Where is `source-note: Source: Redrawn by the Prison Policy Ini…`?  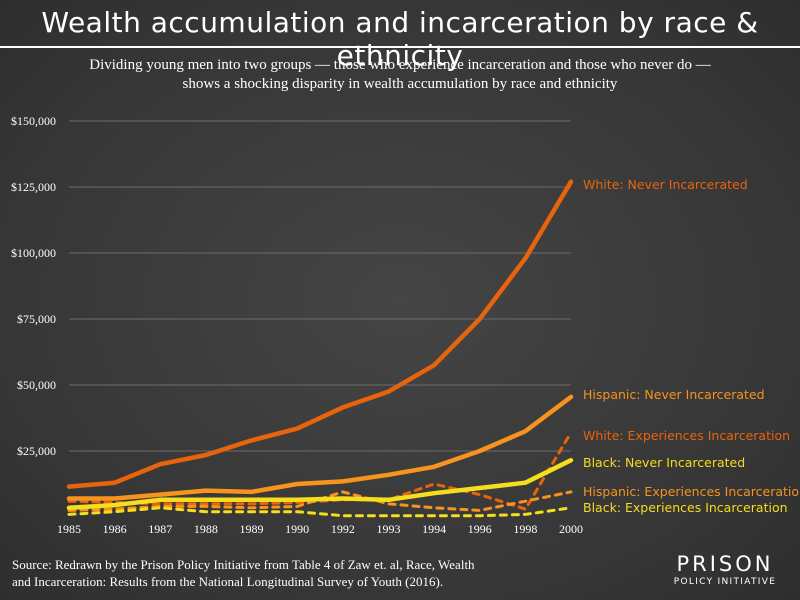
source-note: Source: Redrawn by the Prison Policy Ini… is located at coordinates (292, 573).